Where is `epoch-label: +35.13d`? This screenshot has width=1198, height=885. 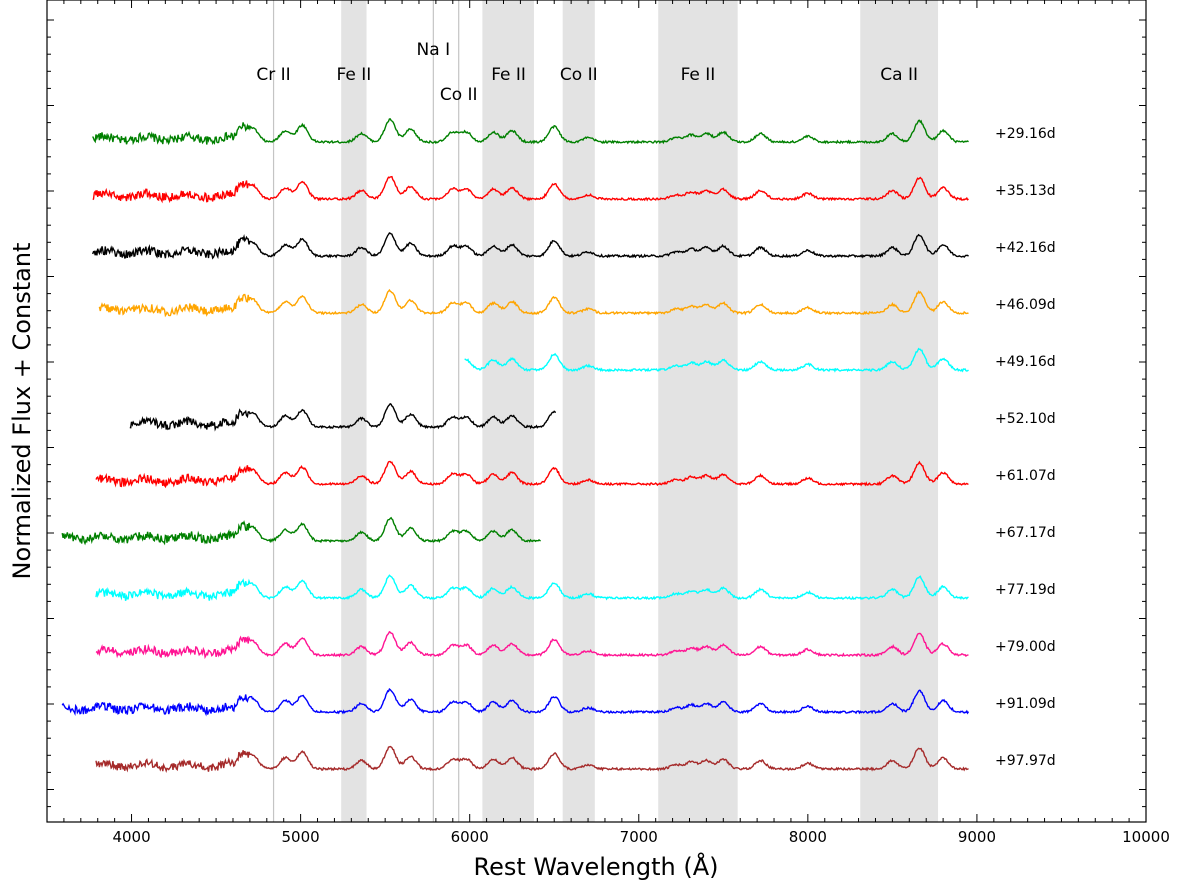
epoch-label: +35.13d is located at coordinates (1025, 191).